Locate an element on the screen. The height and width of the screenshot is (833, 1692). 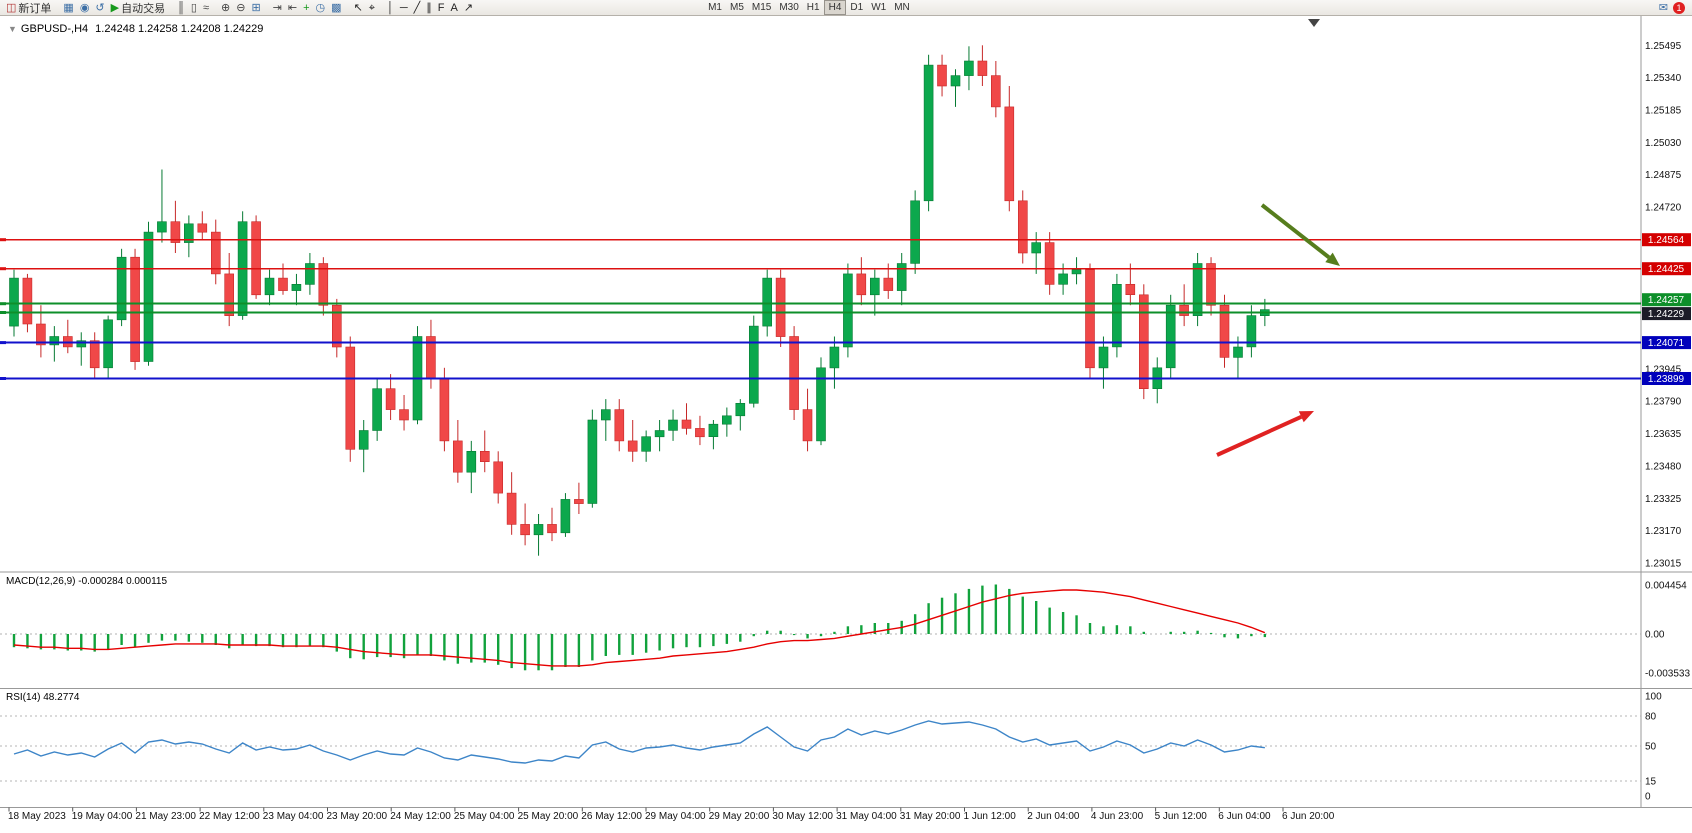
channel-button: ∥ is located at coordinates (429, 7).